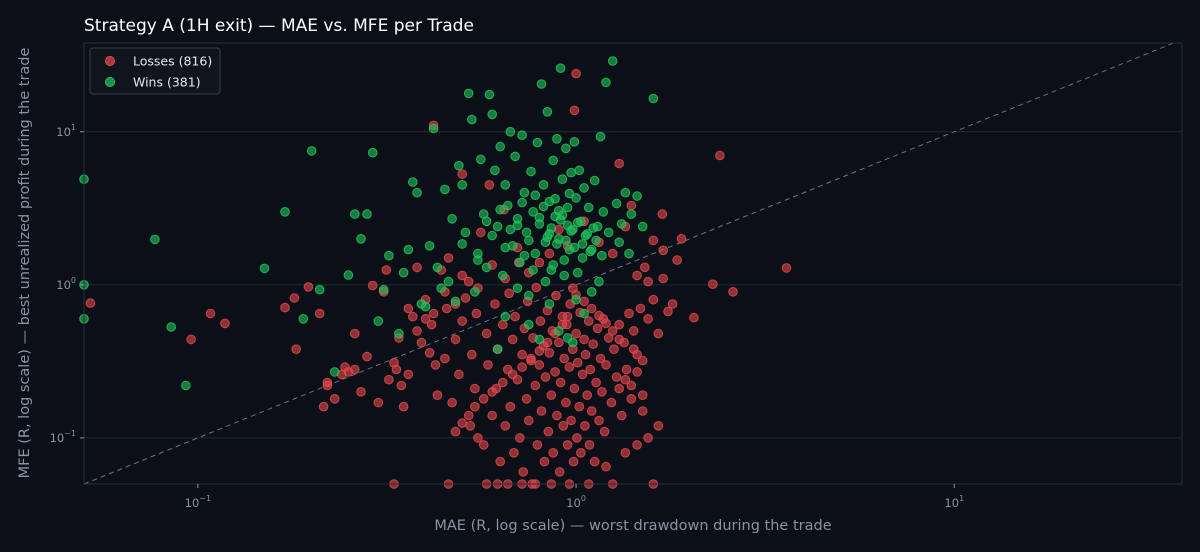 Image resolution: width=1200 pixels, height=552 pixels. Describe the element at coordinates (205, 498) in the screenshot. I see `x-tick-label-0-exponent: −1` at that location.